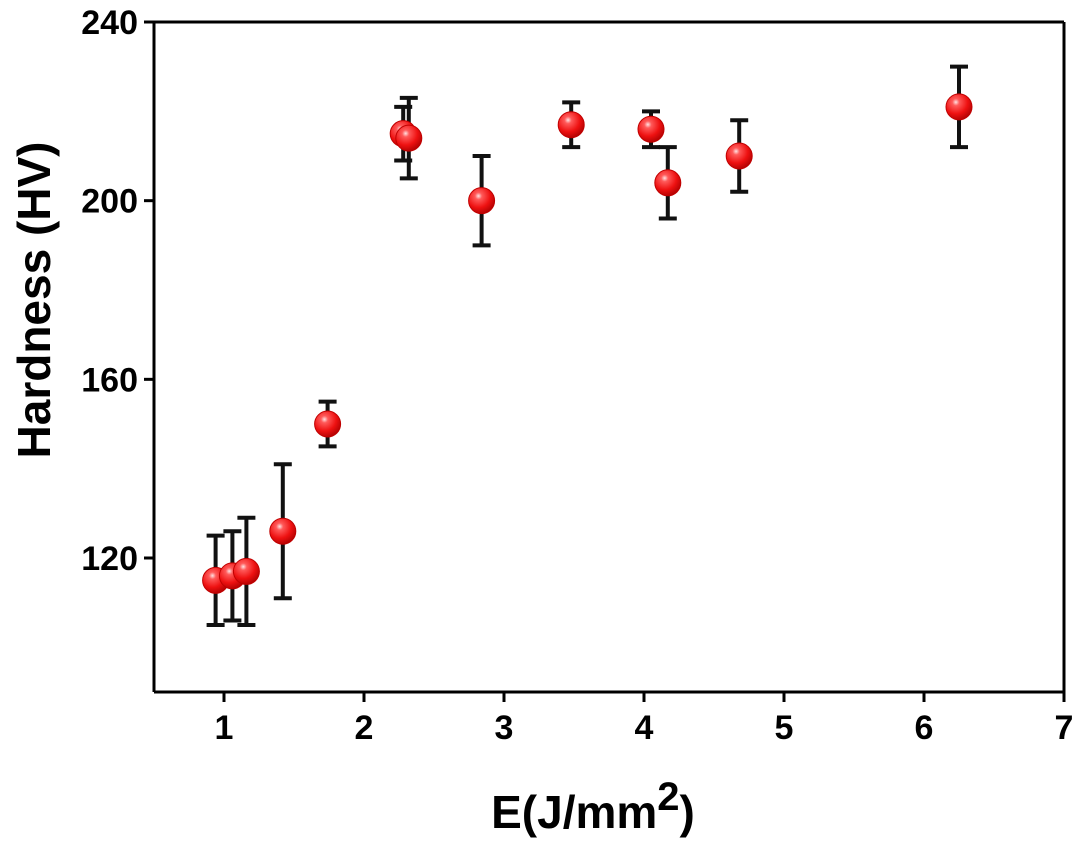  Describe the element at coordinates (117, 291) in the screenshot. I see `y-axis-ticks: 120 160 200 240` at that location.